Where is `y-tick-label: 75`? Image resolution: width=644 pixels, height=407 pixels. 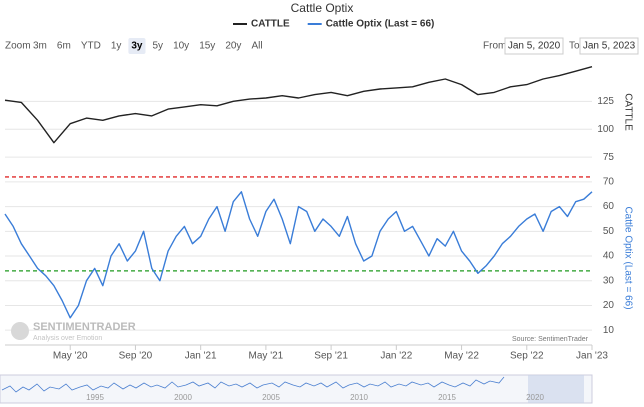
y-tick-label: 75 is located at coordinates (609, 157).